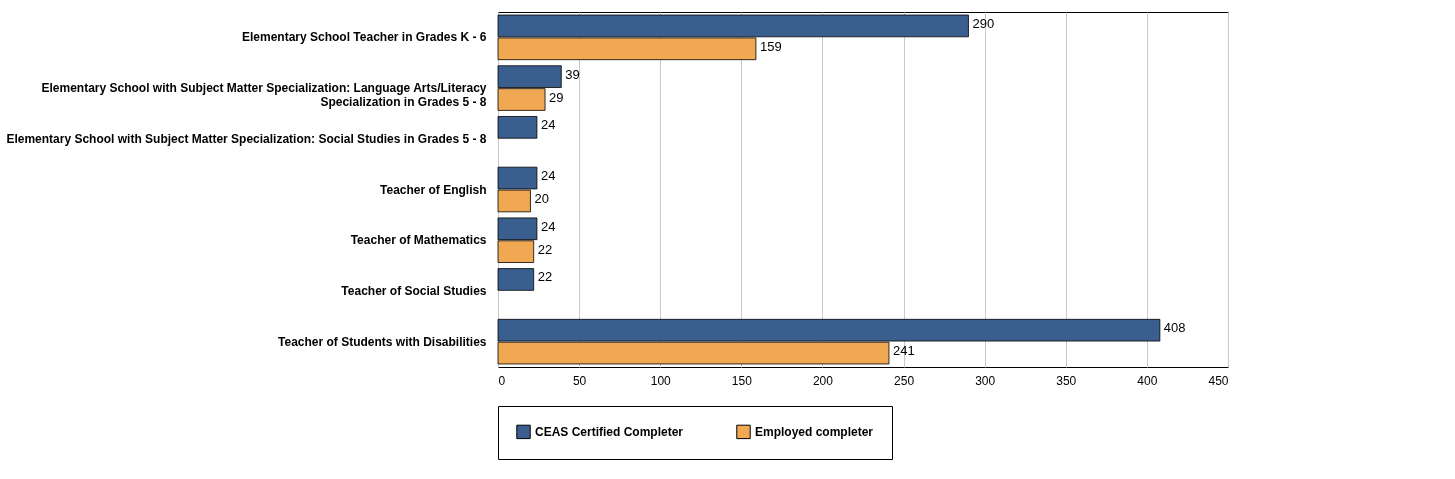 This screenshot has height=479, width=1455. I want to click on x-tick-label: 150, so click(742, 380).